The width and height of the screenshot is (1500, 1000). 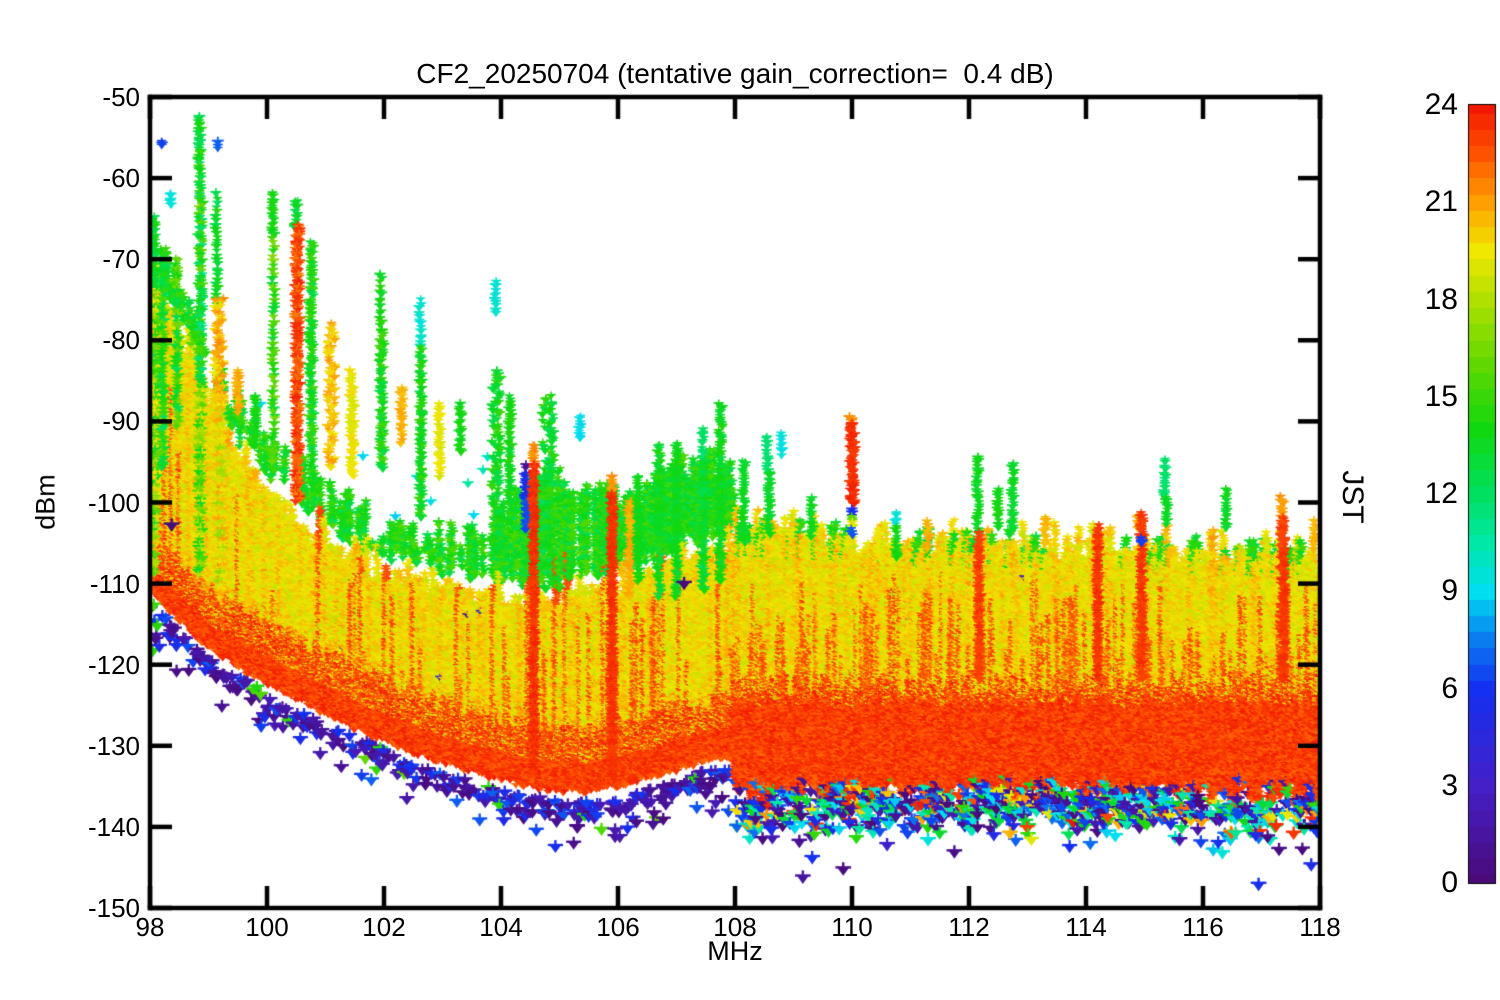 I want to click on x-tick-label: 112, so click(x=969, y=927).